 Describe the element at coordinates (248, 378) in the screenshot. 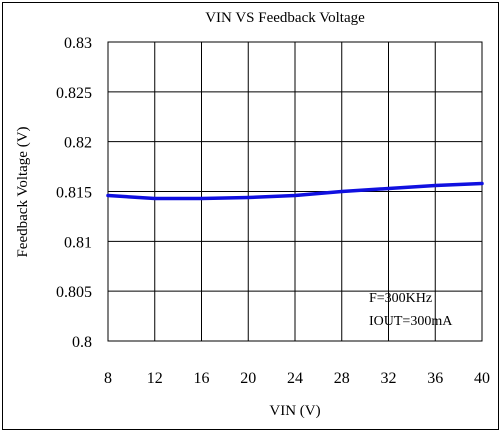

I see `x-tick-label-3: 20` at that location.